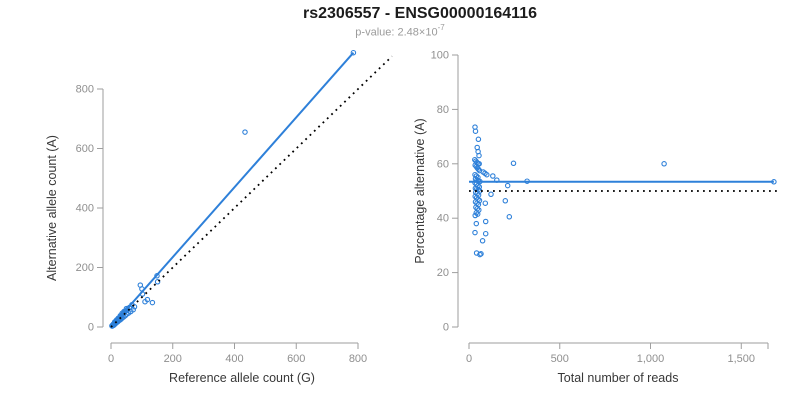  Describe the element at coordinates (85, 149) in the screenshot. I see `y-tick-label: 600` at that location.